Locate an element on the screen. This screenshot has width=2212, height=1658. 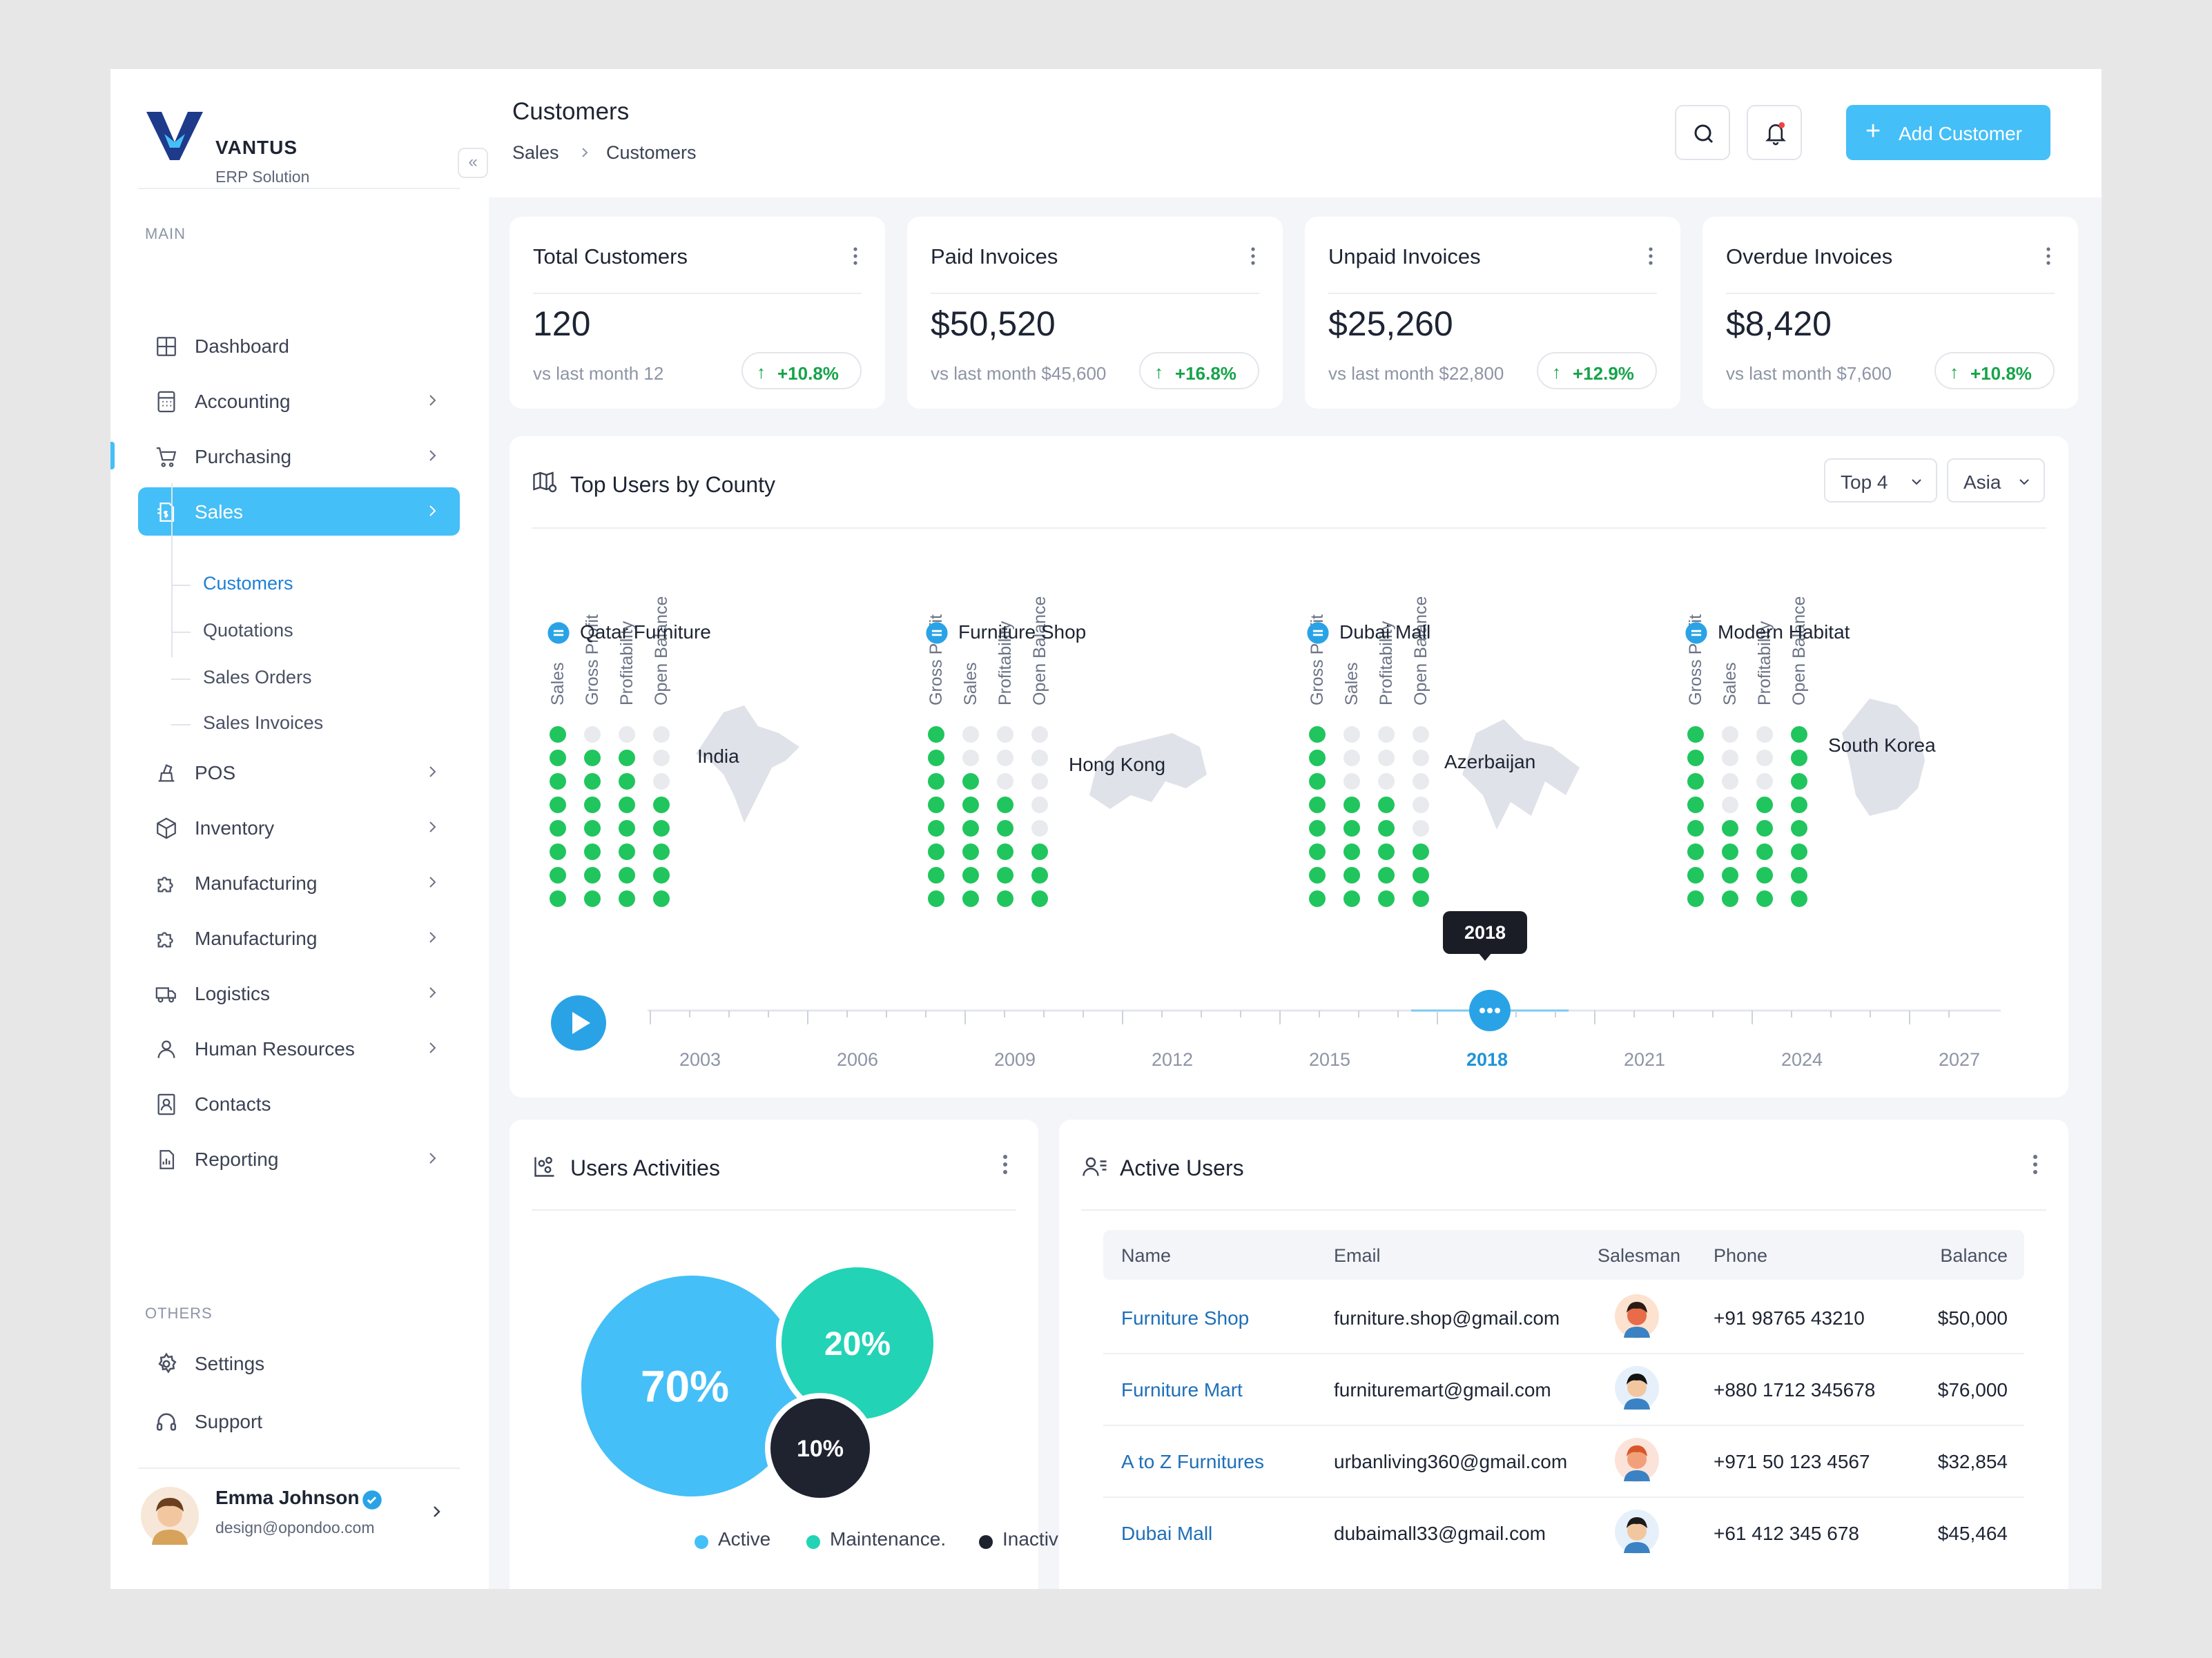
sidebar-item-label: Contacts is located at coordinates (233, 1104).